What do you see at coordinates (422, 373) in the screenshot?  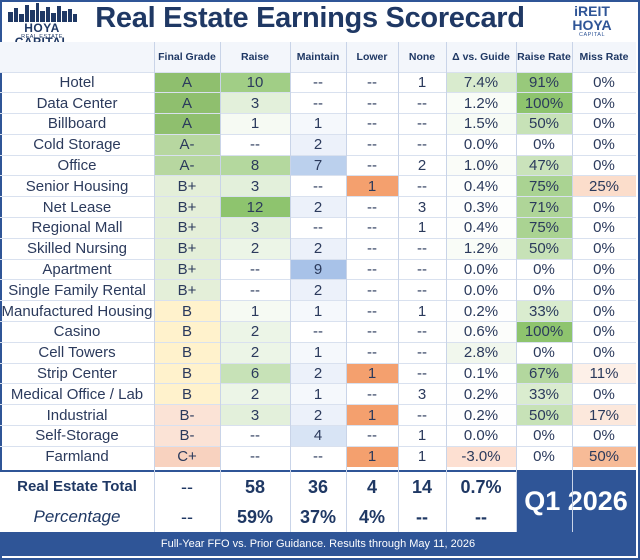 I see `none-cell: --` at bounding box center [422, 373].